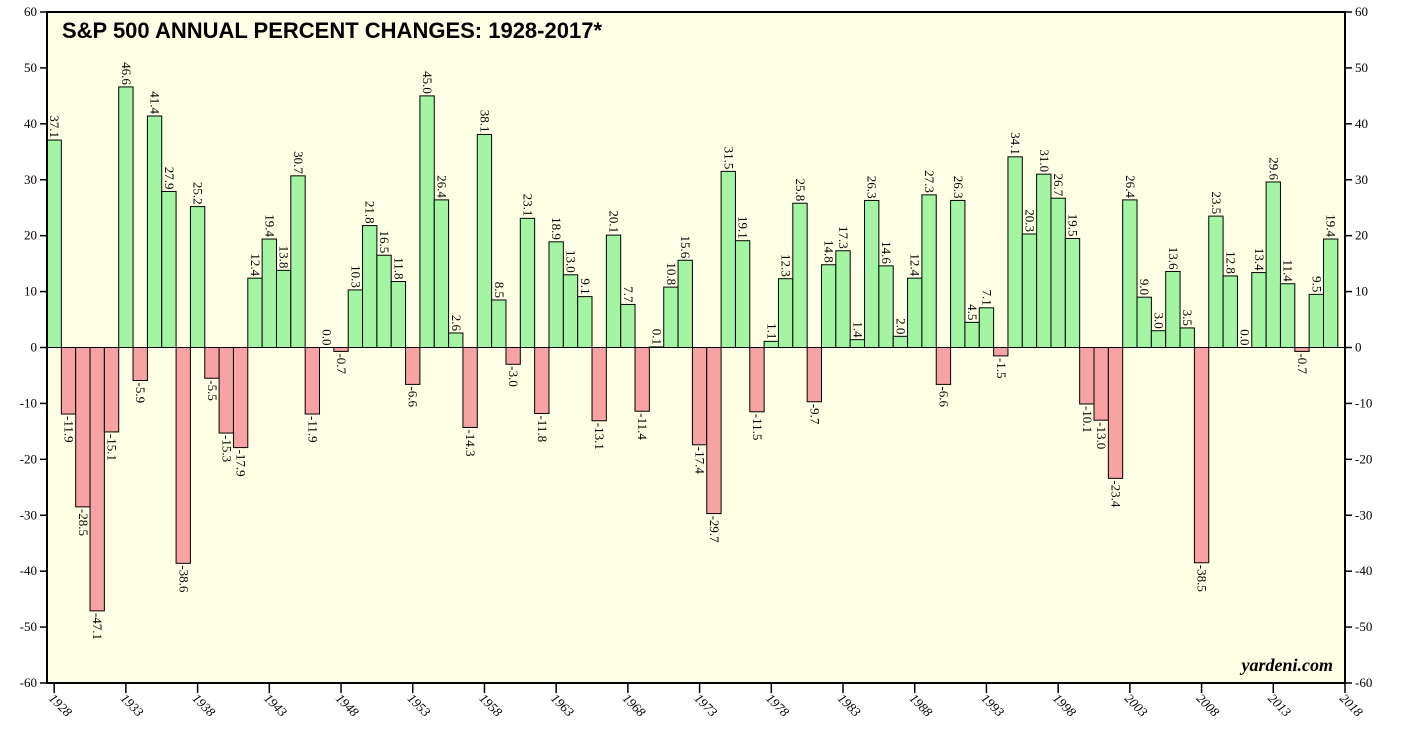 This screenshot has height=730, width=1403. I want to click on x-tick-label: 1993, so click(992, 705).